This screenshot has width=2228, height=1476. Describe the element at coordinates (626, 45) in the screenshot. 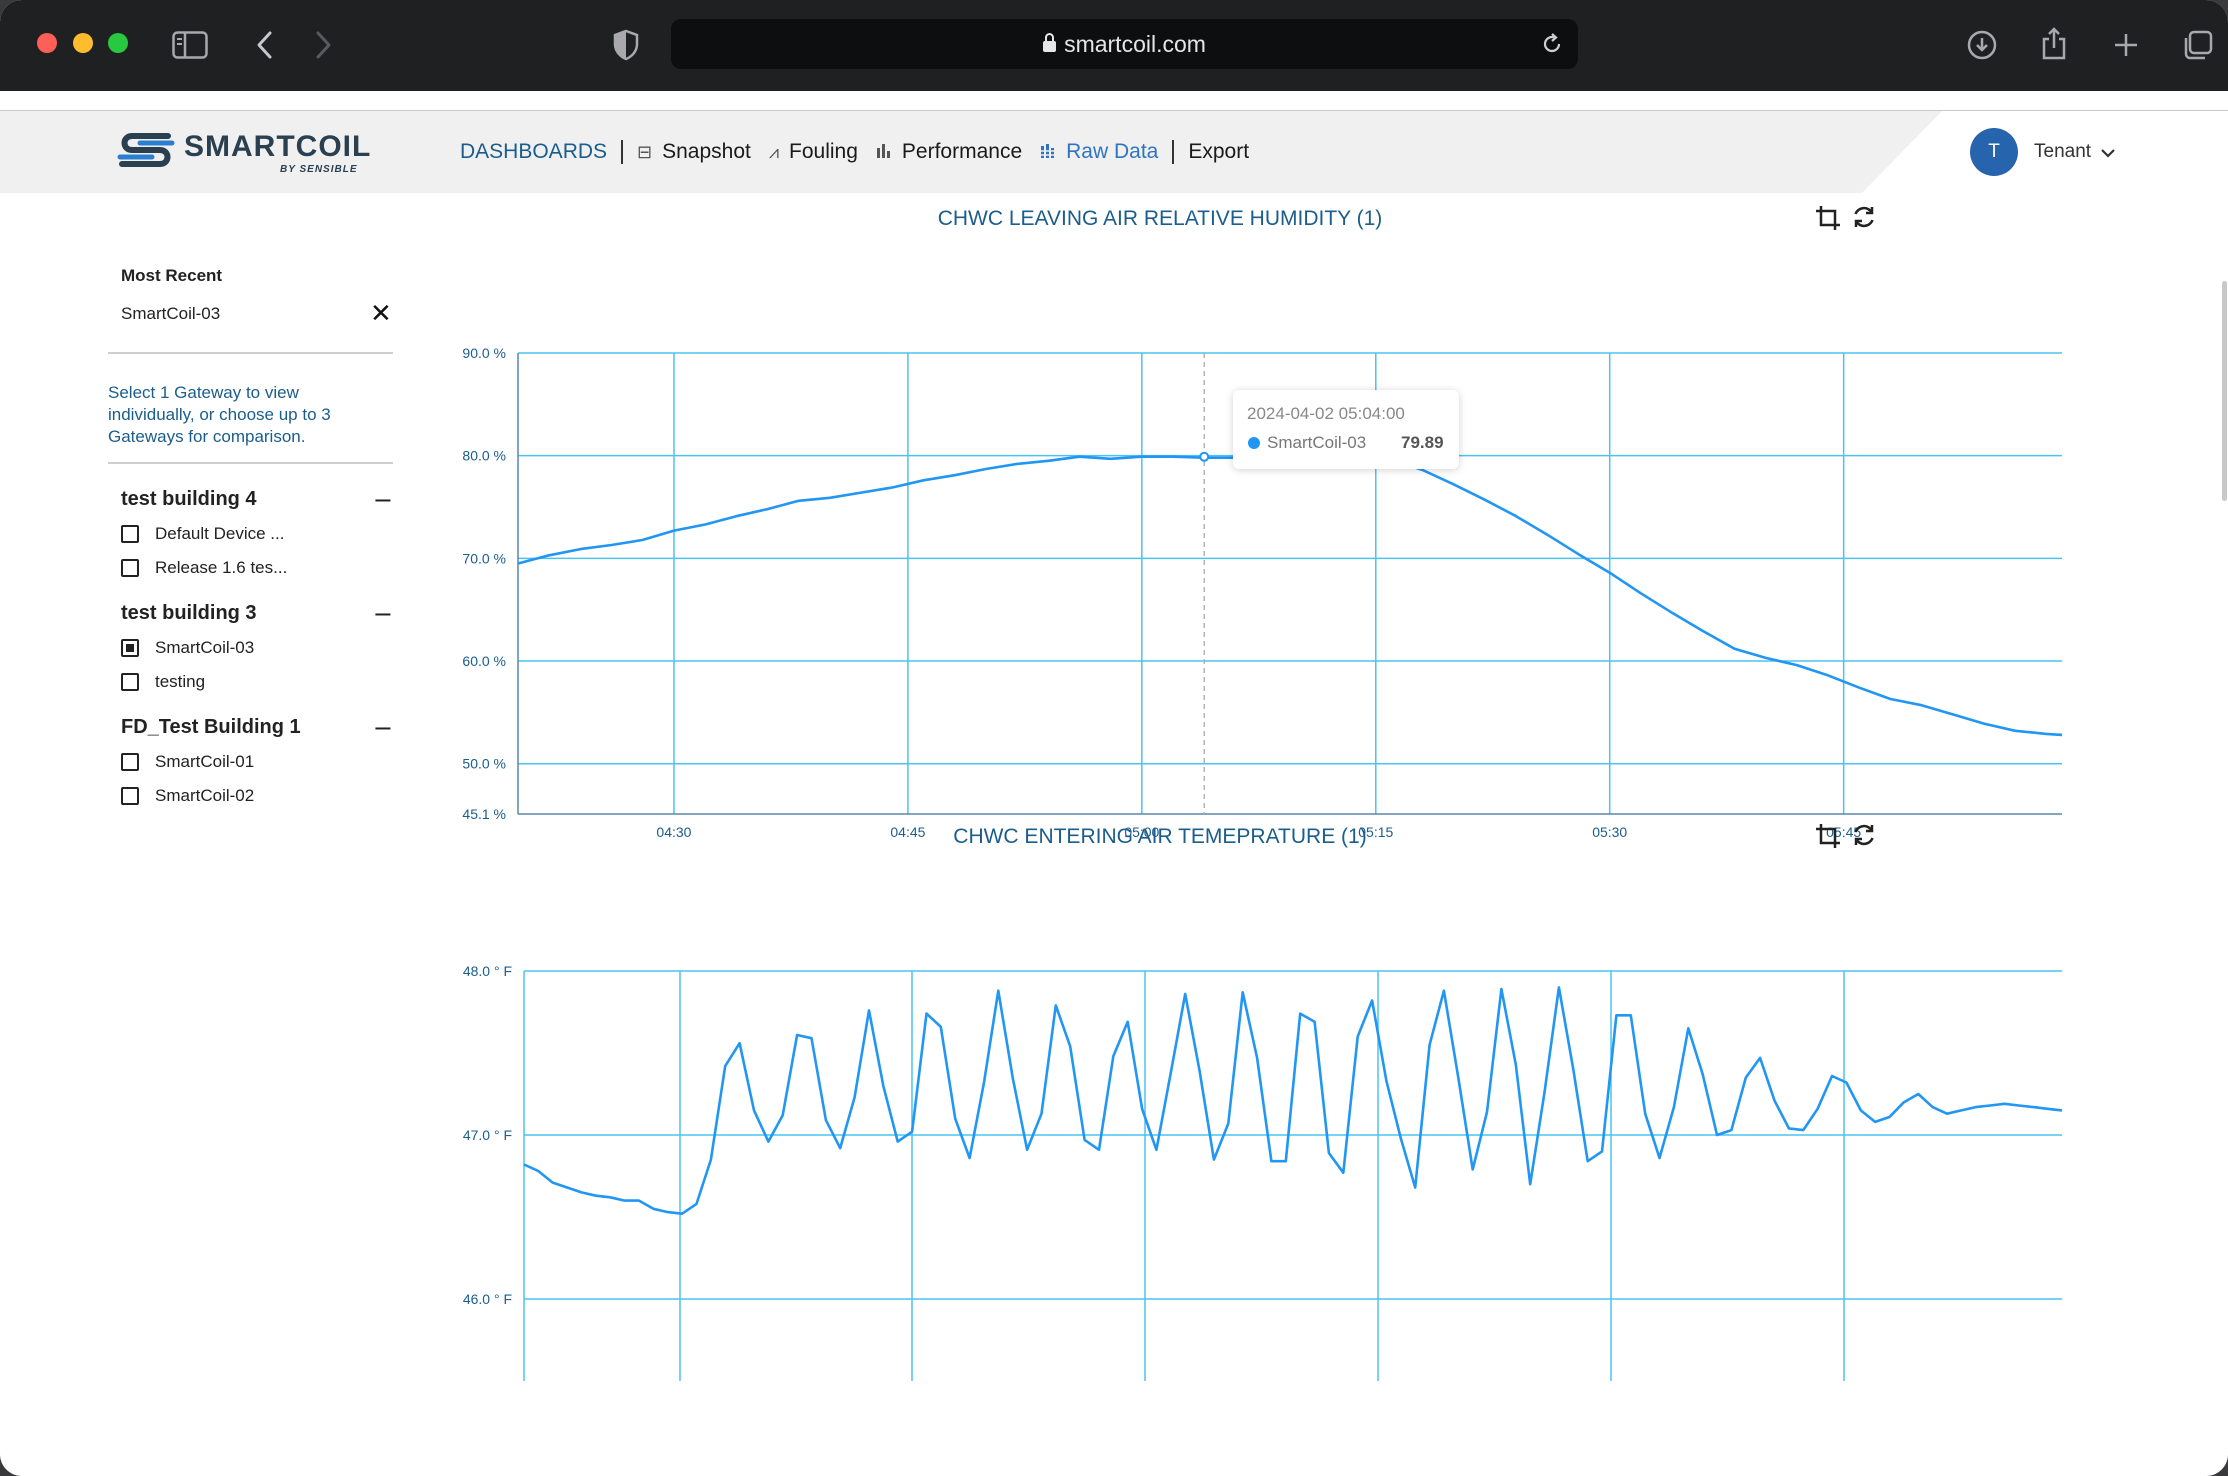

I see `privacy-shield-icon` at that location.